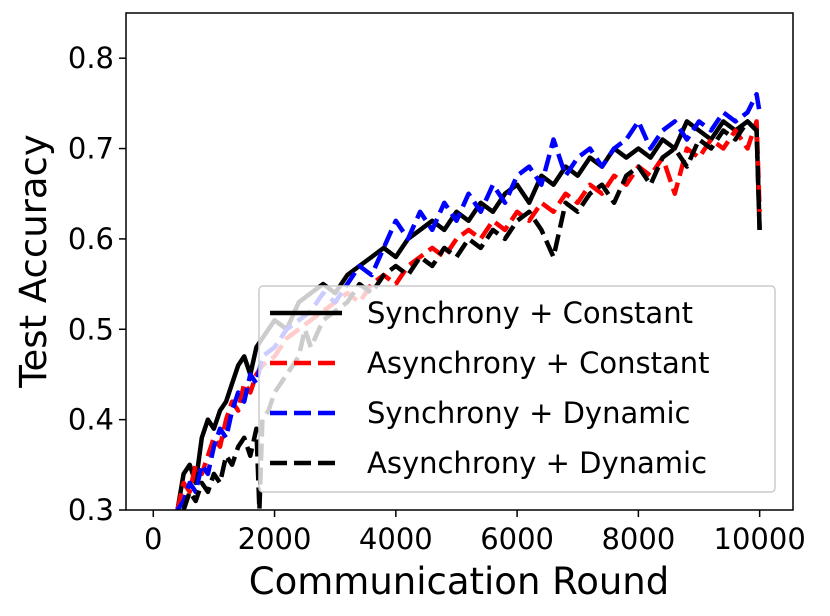 The width and height of the screenshot is (830, 616). I want to click on x-tick-label: 8000, so click(638, 539).